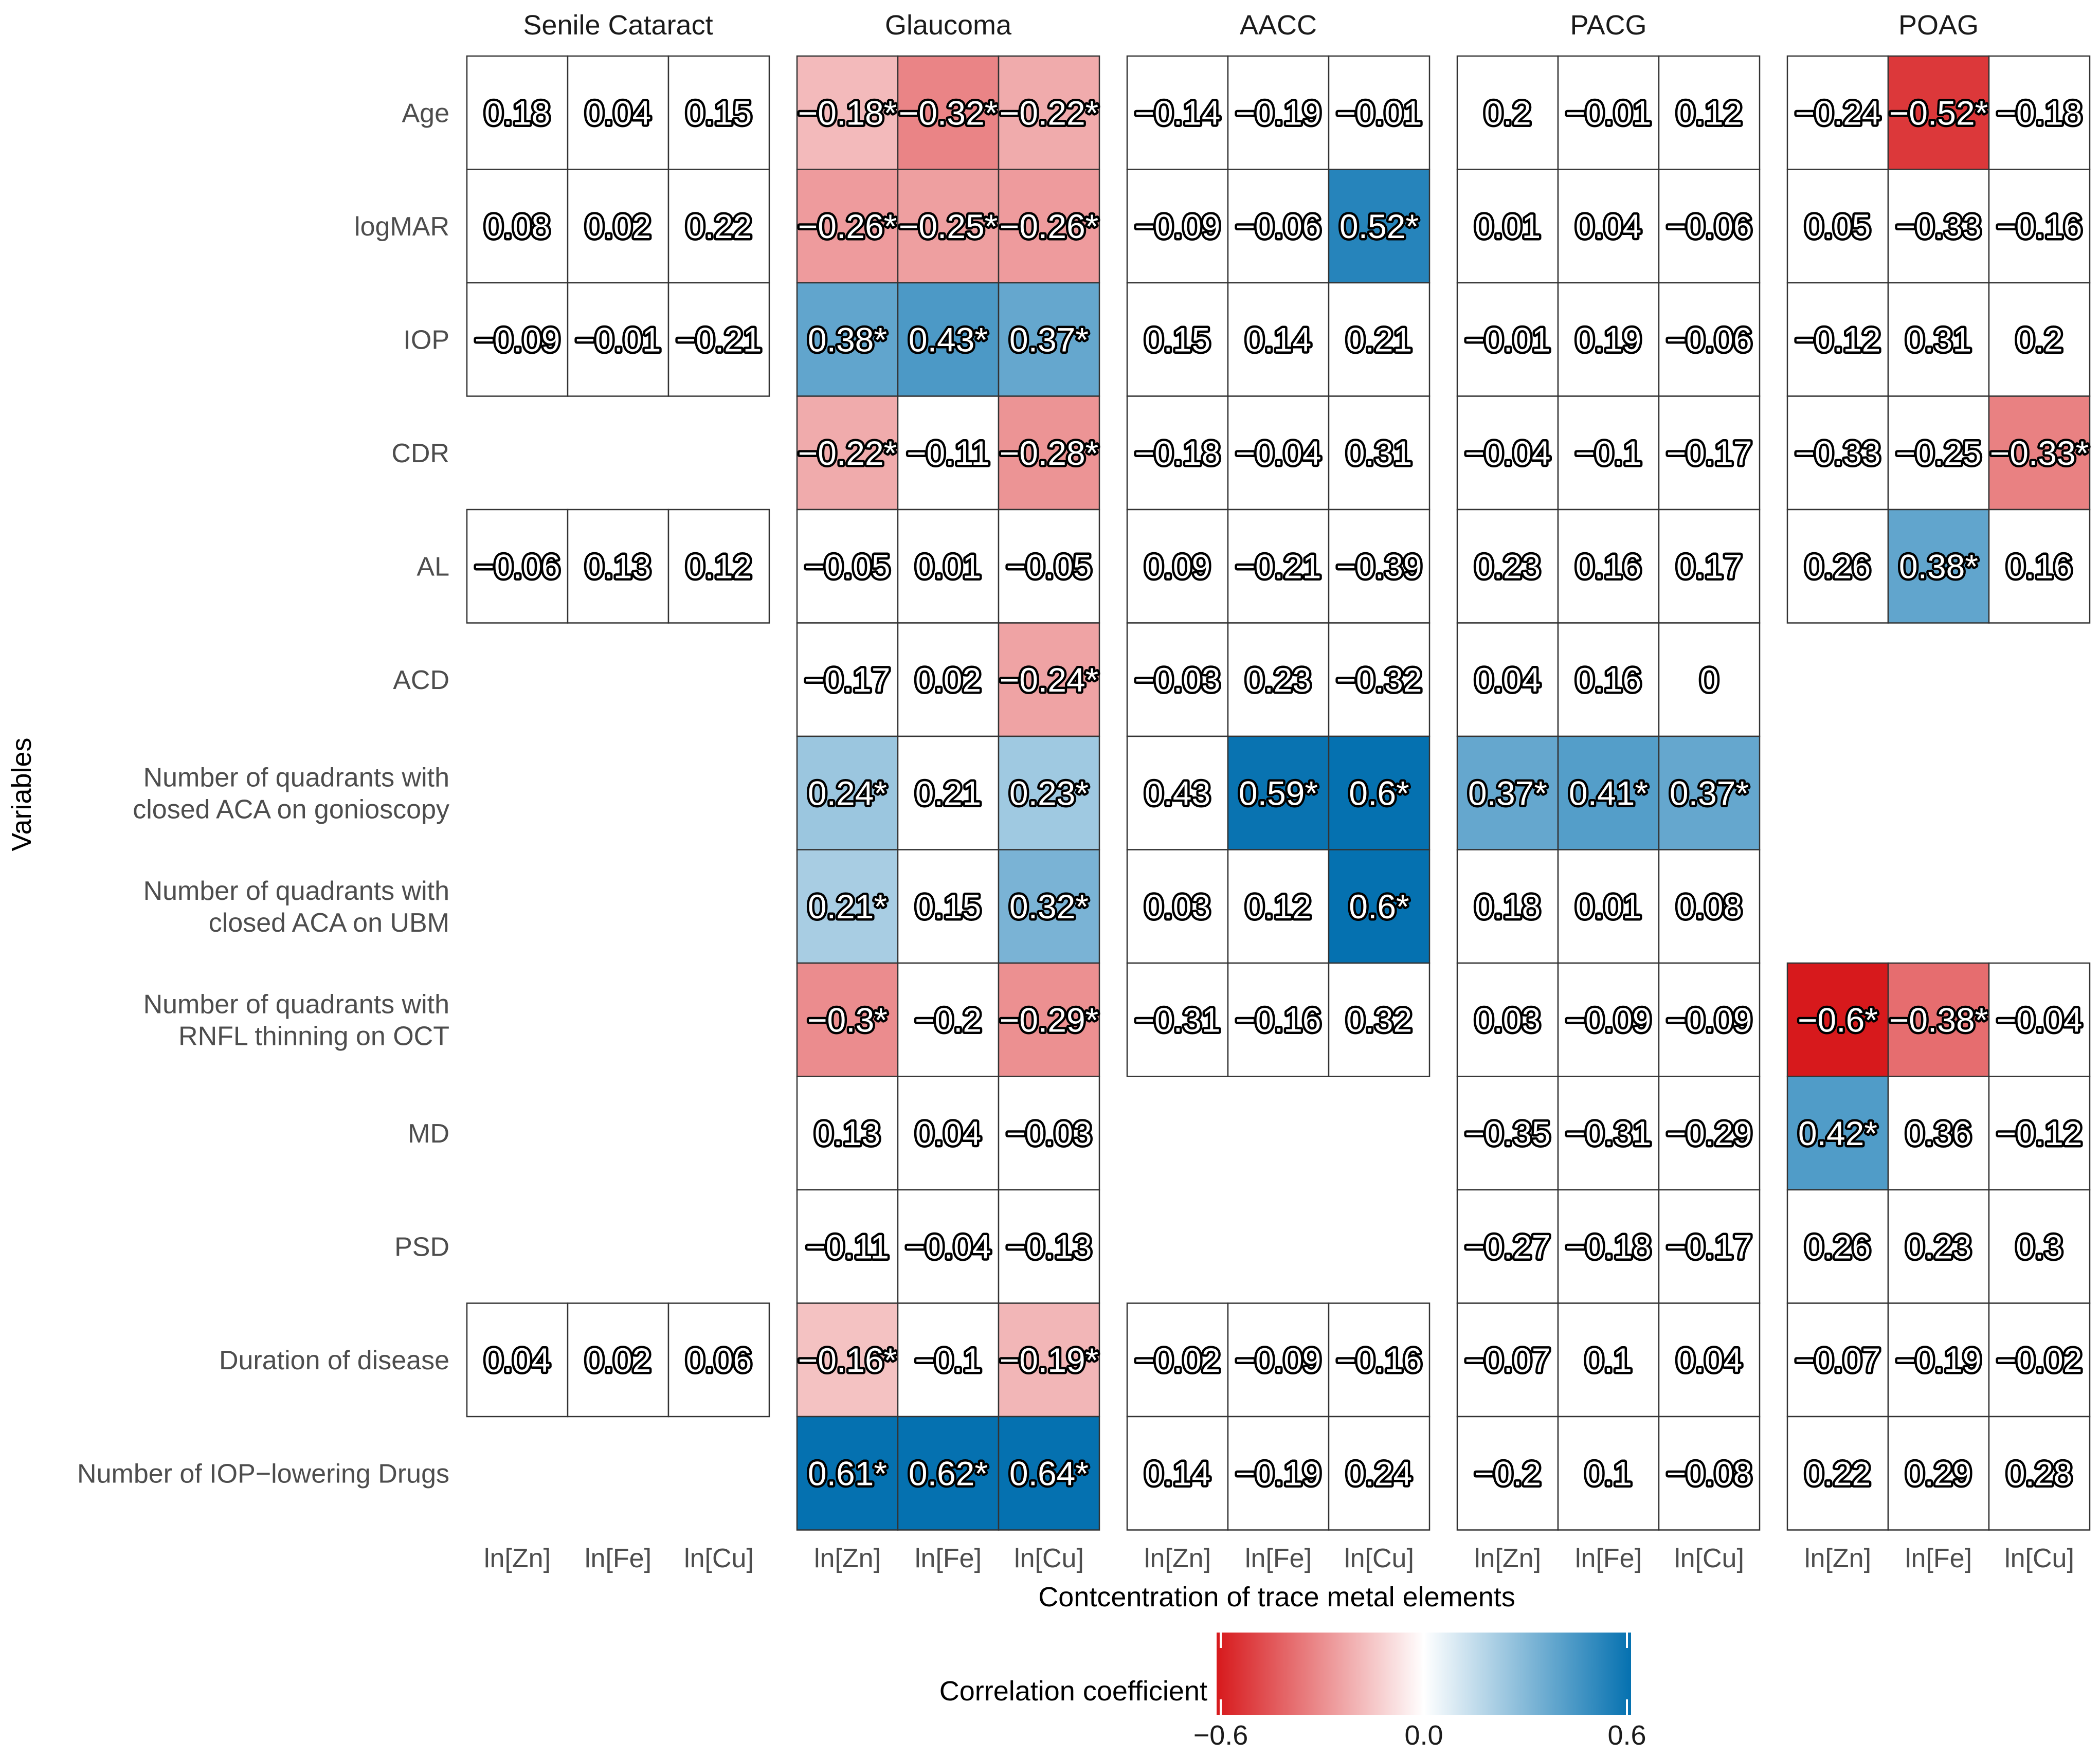 This screenshot has width=2100, height=1758. I want to click on cell-value-label: −0.1, so click(1608, 453).